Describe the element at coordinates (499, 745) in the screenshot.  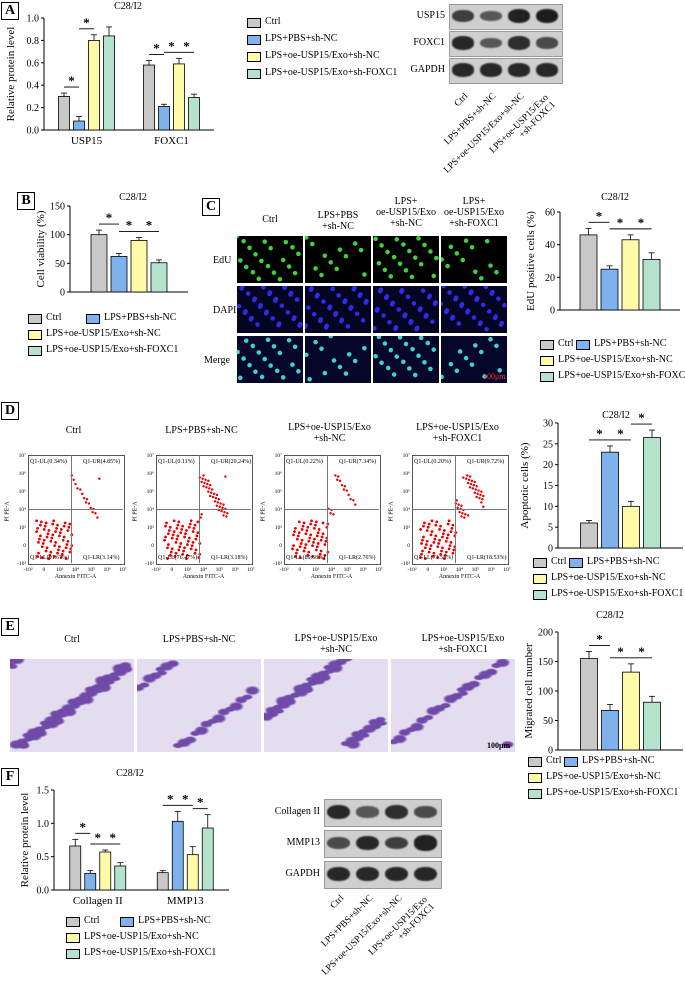
I see `scale-bar-label: 100μm` at that location.